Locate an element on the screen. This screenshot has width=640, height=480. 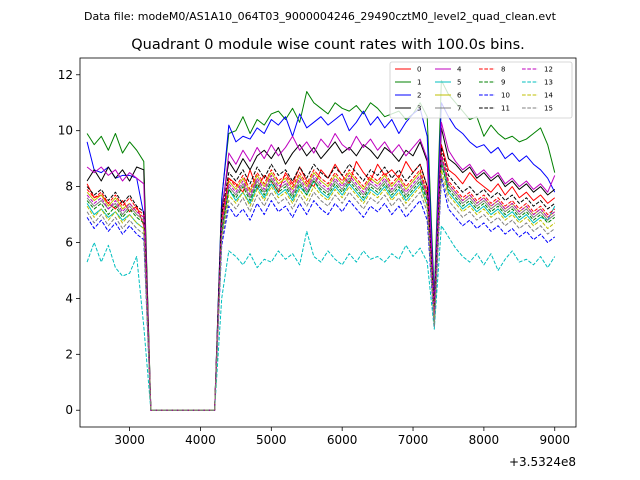
x-tick-label: 3000 is located at coordinates (129, 440).